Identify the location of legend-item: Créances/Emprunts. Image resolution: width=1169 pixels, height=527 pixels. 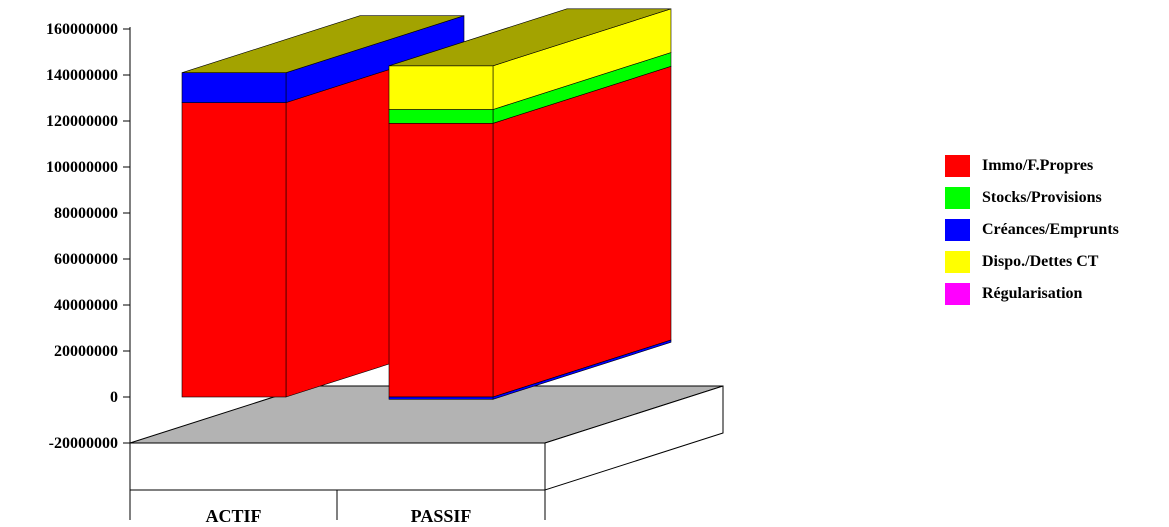
(1056, 230).